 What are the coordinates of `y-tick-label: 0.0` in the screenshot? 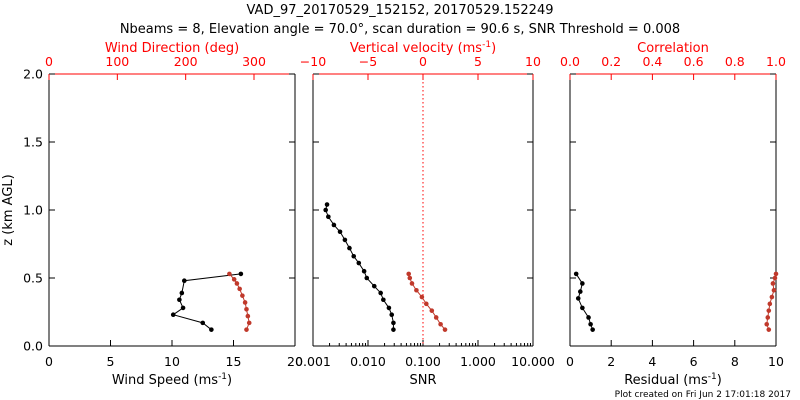 It's located at (33, 346).